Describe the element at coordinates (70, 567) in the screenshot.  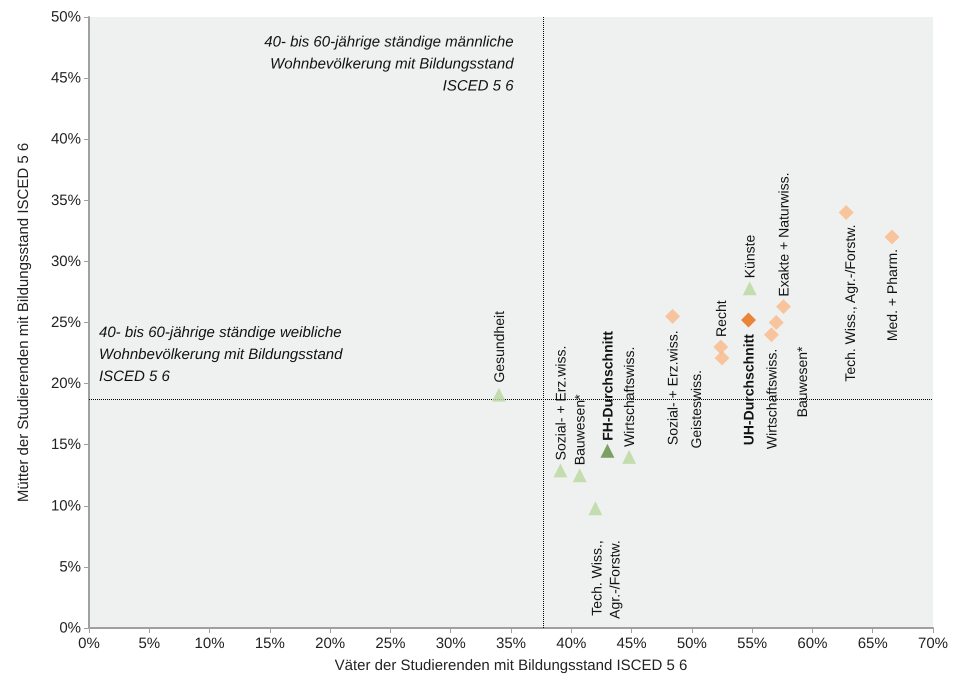
I see `y-tick-label: 5%` at that location.